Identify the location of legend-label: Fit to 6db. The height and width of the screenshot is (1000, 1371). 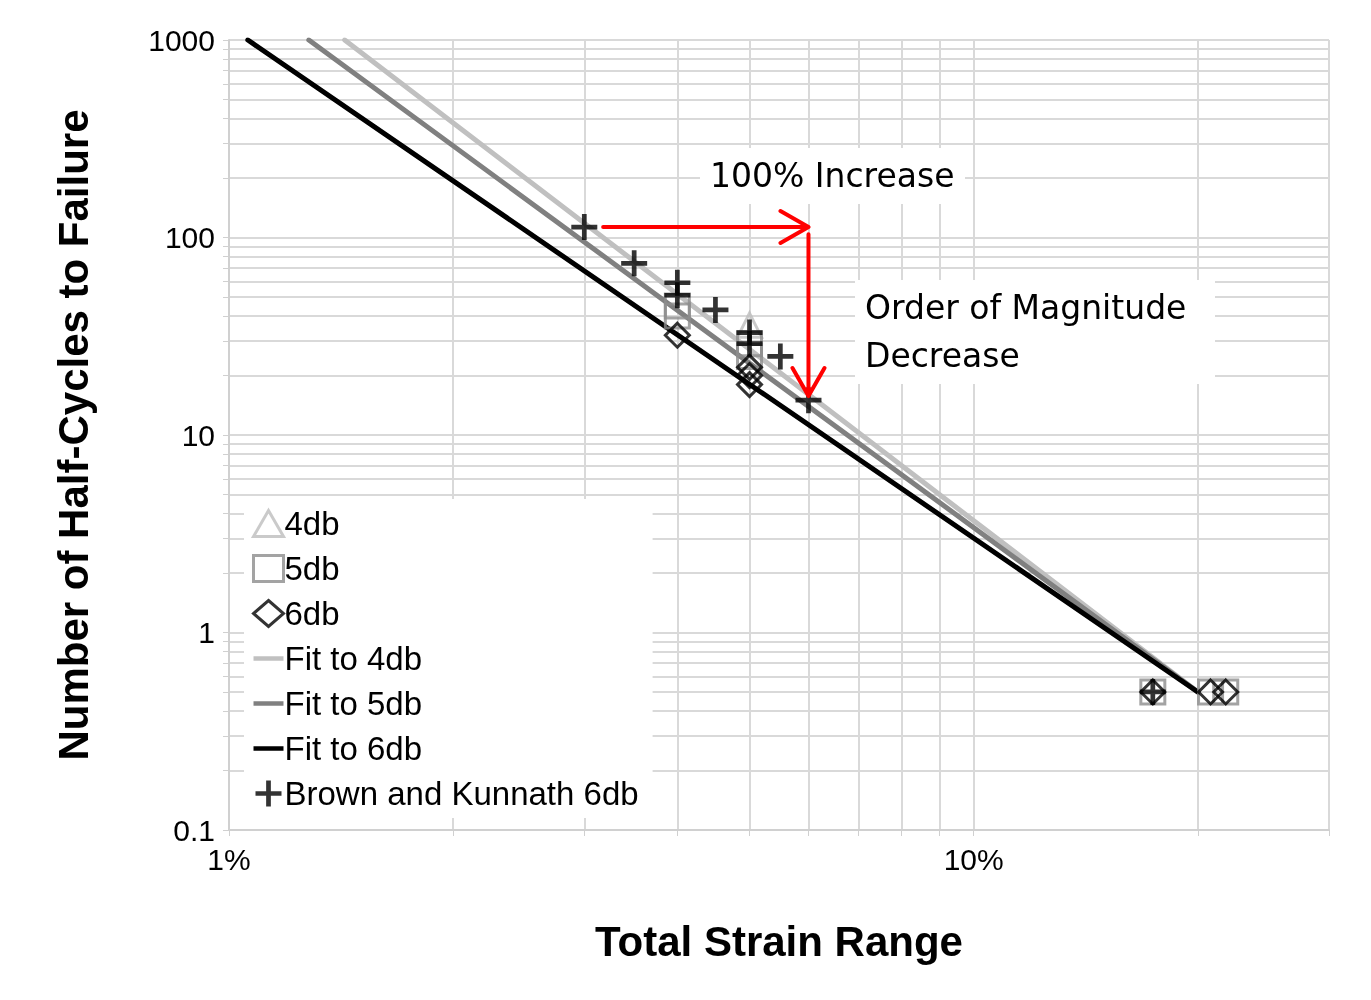
(353, 748).